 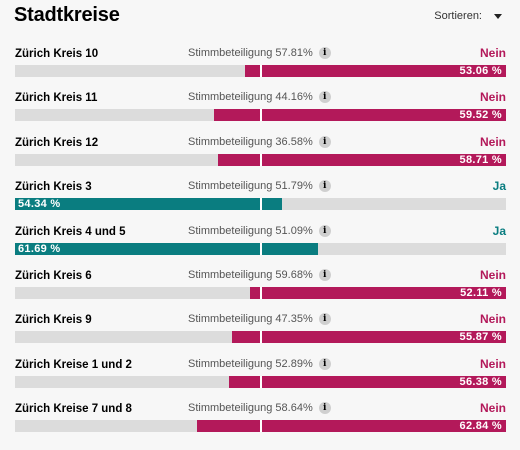 What do you see at coordinates (57, 54) in the screenshot?
I see `district-name: Zürich Kreis 10` at bounding box center [57, 54].